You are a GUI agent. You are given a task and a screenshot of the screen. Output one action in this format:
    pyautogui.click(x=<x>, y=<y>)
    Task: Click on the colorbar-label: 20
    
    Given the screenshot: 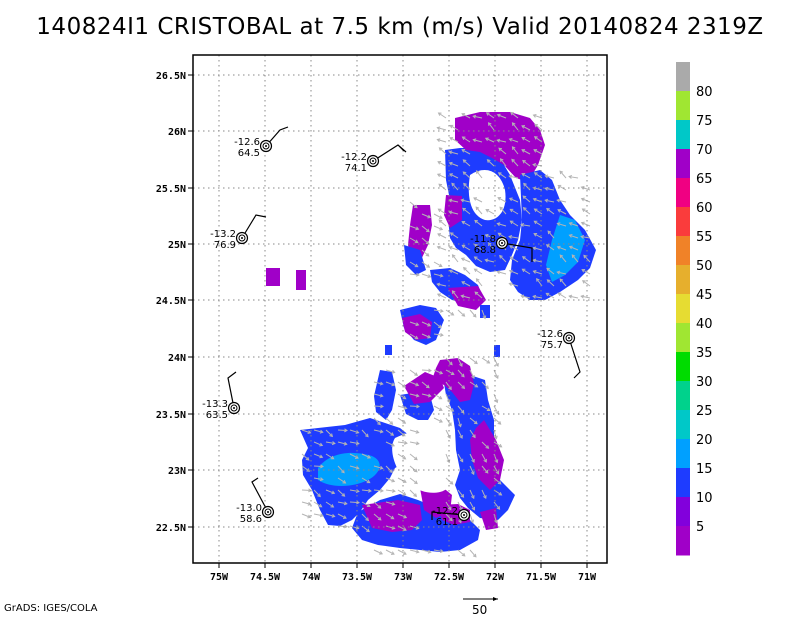 What is the action you would take?
    pyautogui.click(x=704, y=440)
    